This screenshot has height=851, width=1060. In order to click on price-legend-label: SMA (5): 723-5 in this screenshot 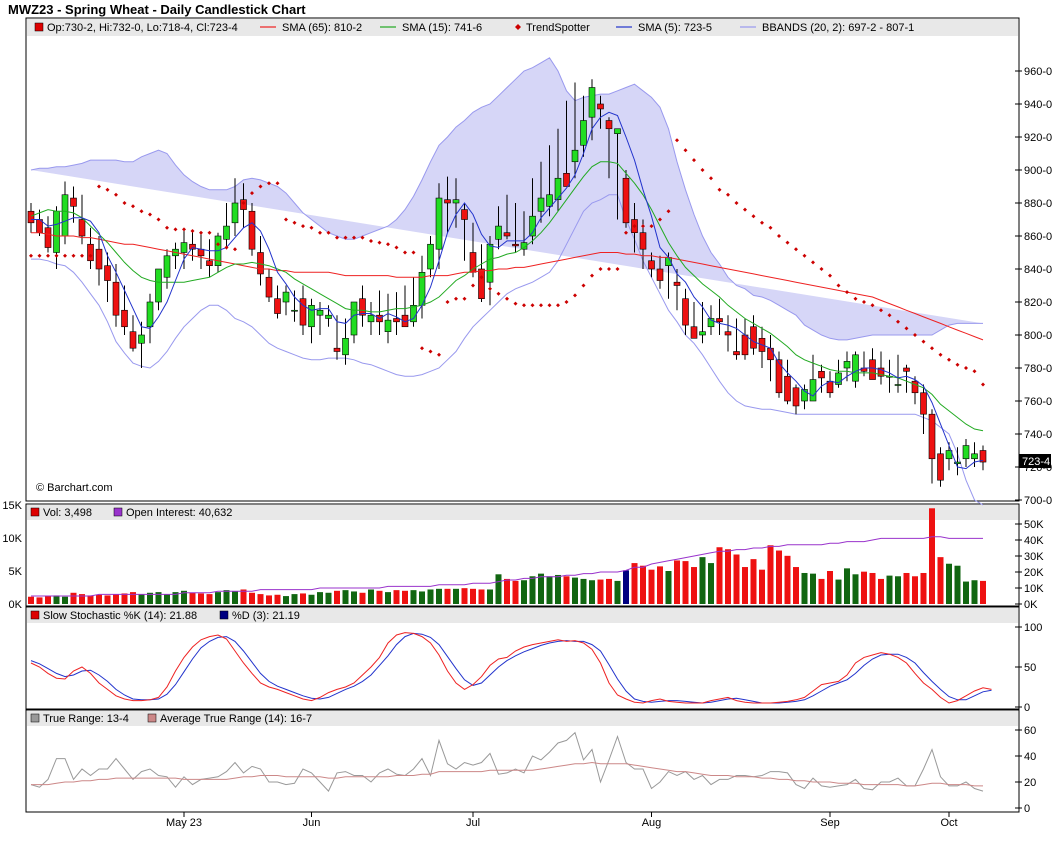, I will do `click(675, 28)`.